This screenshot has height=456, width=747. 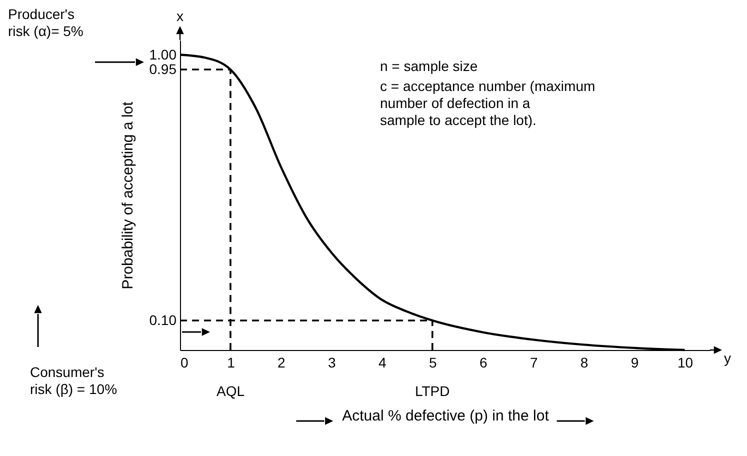 What do you see at coordinates (488, 103) in the screenshot?
I see `annotation: c = acceptance number (maximum number of defection in a sample to accept the lot).` at bounding box center [488, 103].